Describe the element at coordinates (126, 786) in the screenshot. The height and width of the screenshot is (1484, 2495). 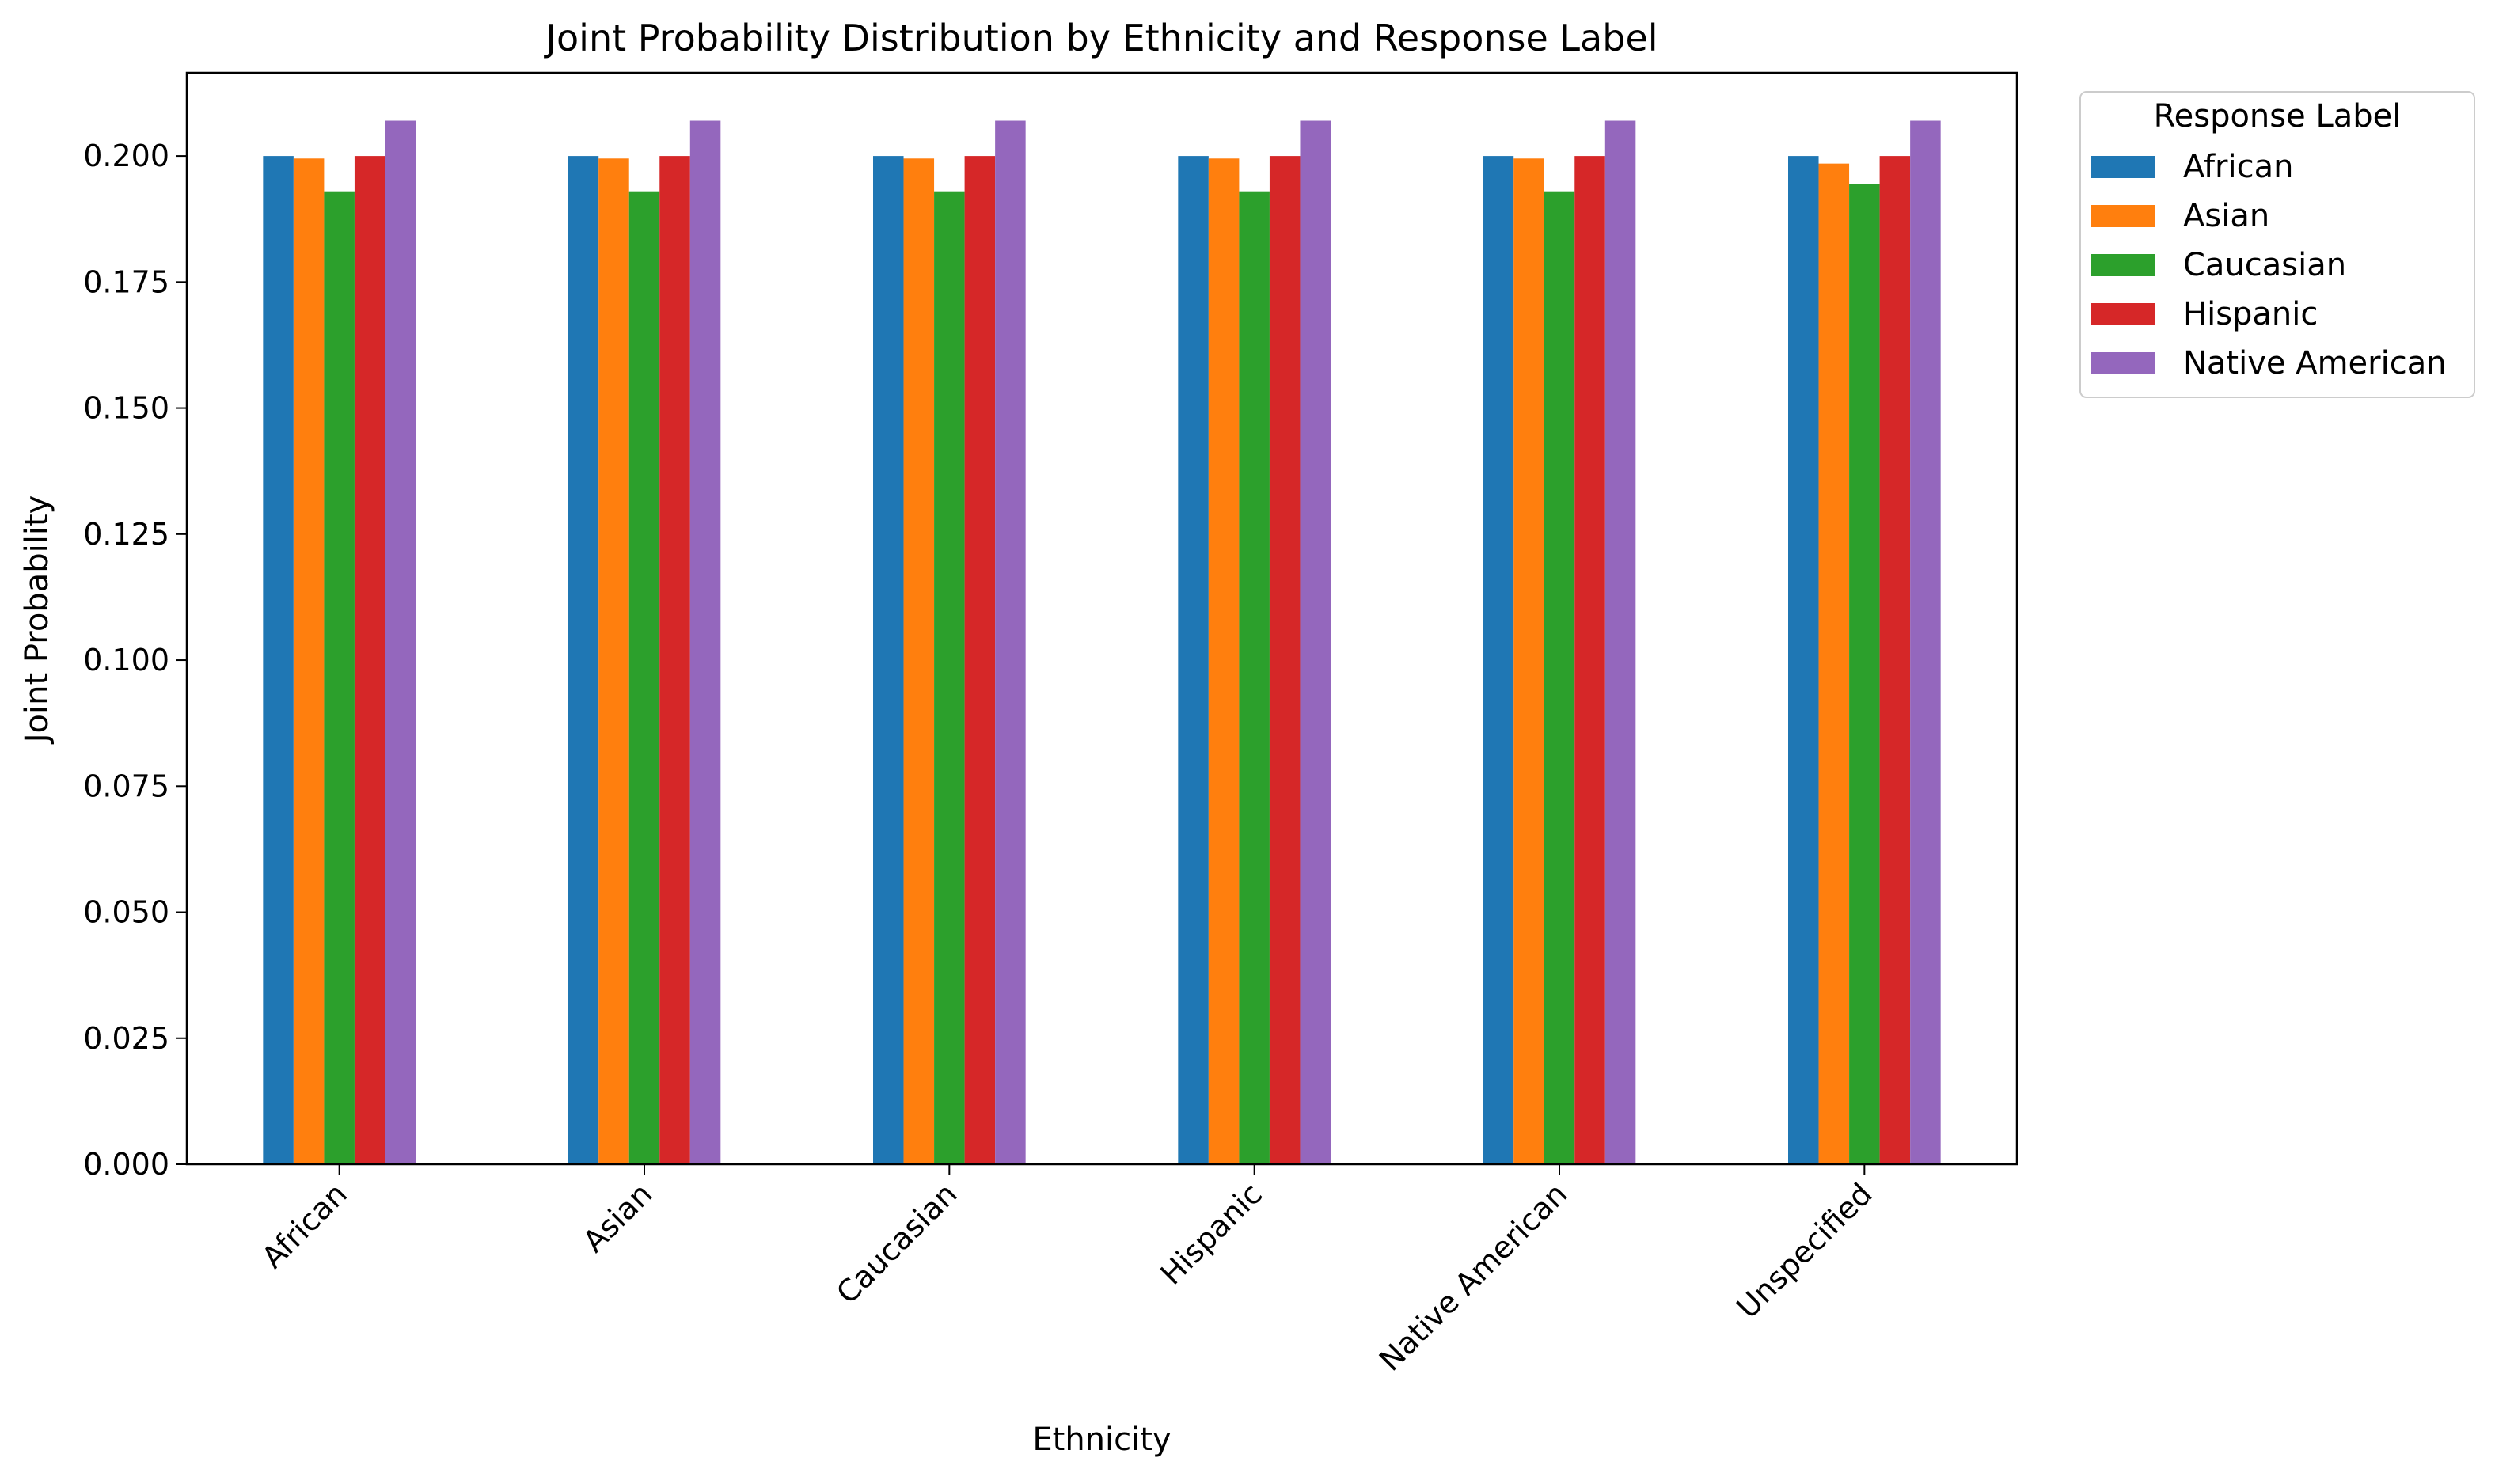
I see `y-tick-label: 0.075` at that location.